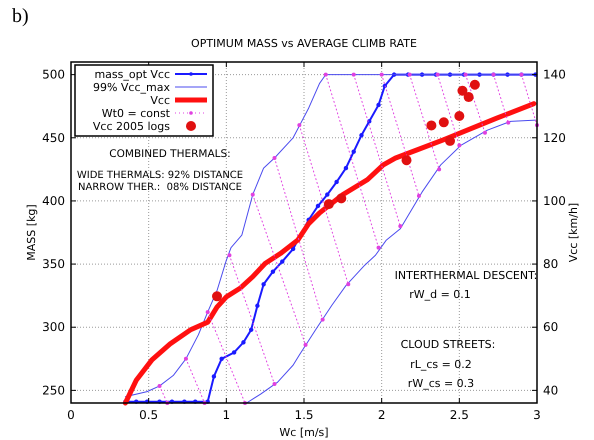 This screenshot has height=440, width=594. Describe the element at coordinates (136, 113) in the screenshot. I see `legend-label: Wt0 = const` at that location.